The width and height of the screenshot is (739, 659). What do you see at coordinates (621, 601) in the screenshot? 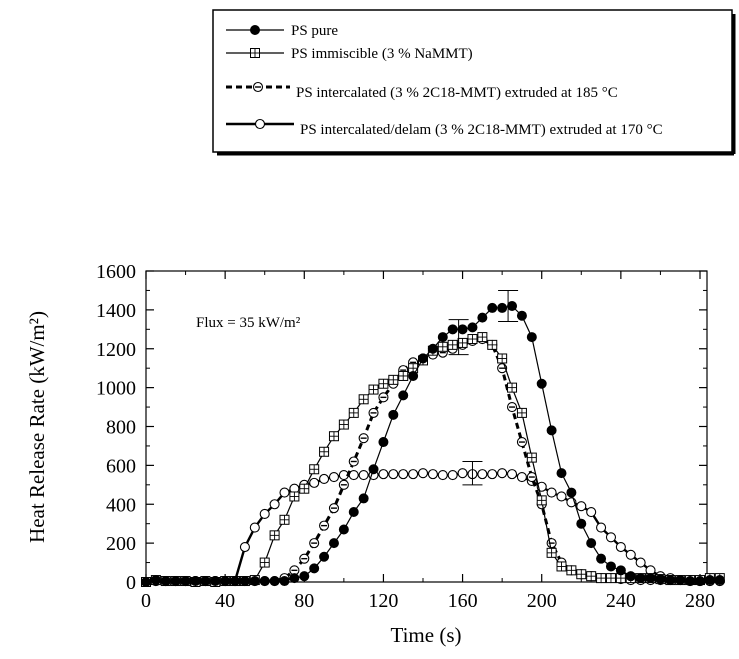
I see `x-tick-label: 240` at bounding box center [621, 601].